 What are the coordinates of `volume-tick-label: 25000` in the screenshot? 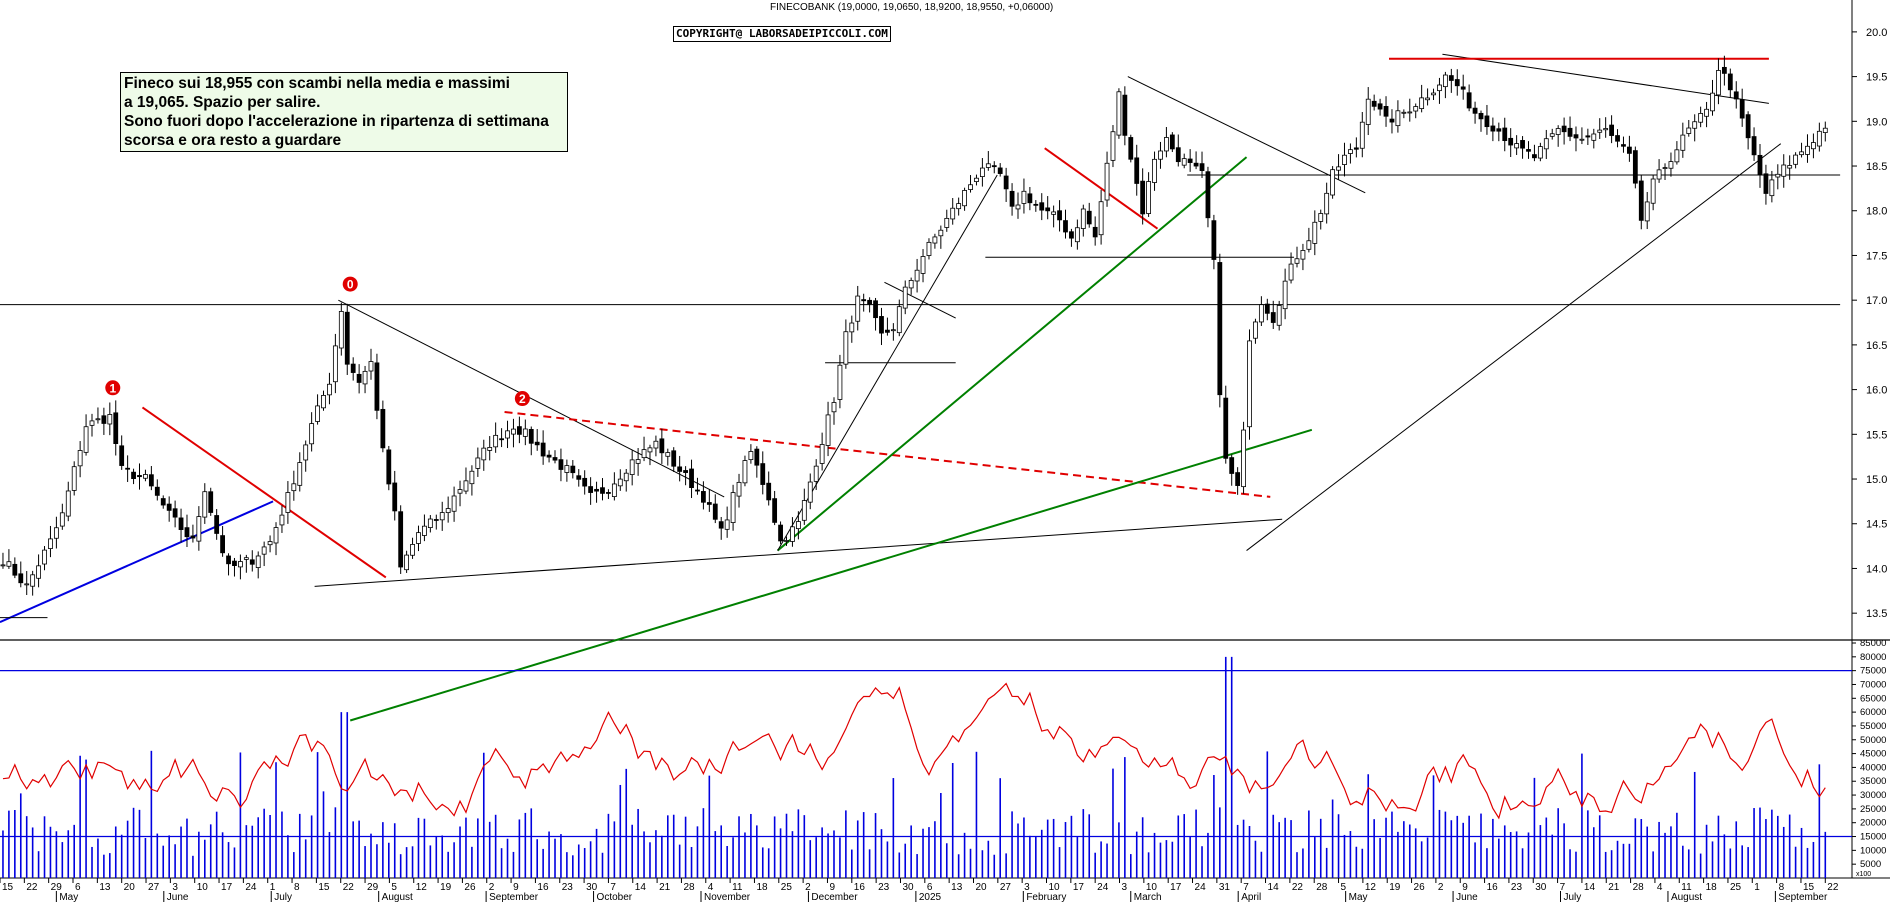 It's located at (1873, 809).